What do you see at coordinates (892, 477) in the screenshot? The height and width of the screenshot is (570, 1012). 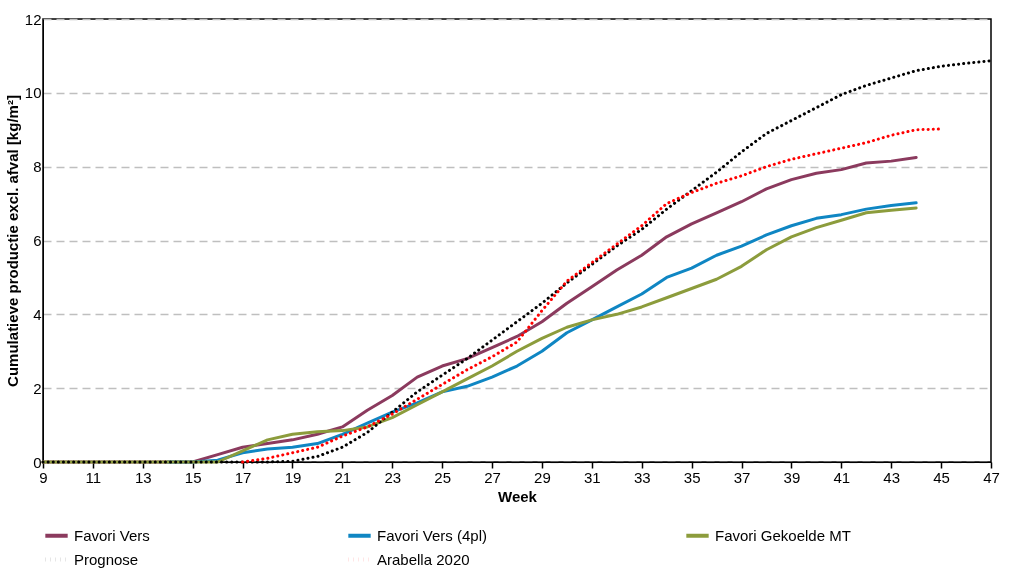 I see `x-tick-label: 43` at bounding box center [892, 477].